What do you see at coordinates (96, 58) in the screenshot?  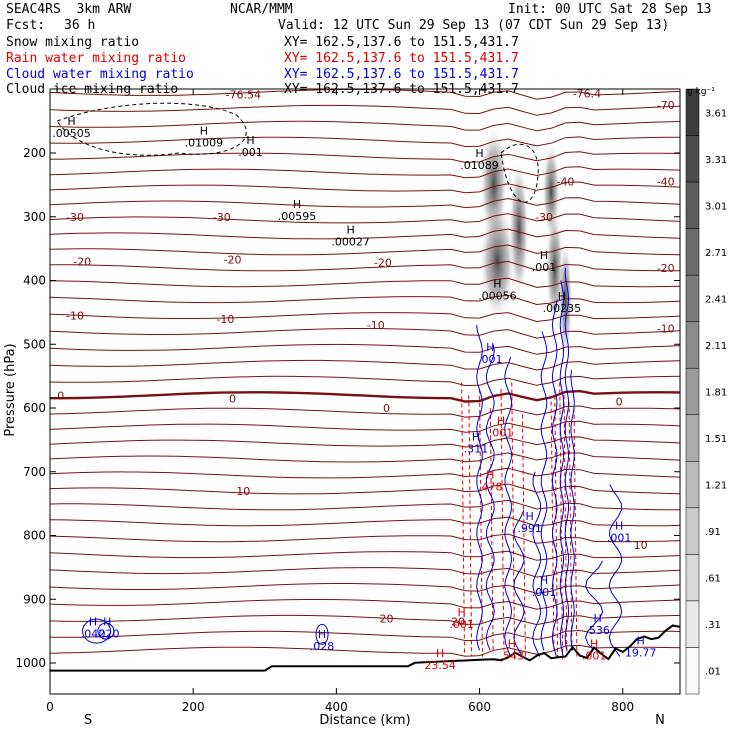 I see `legend-rain-name: Rain water mixing ratio` at bounding box center [96, 58].